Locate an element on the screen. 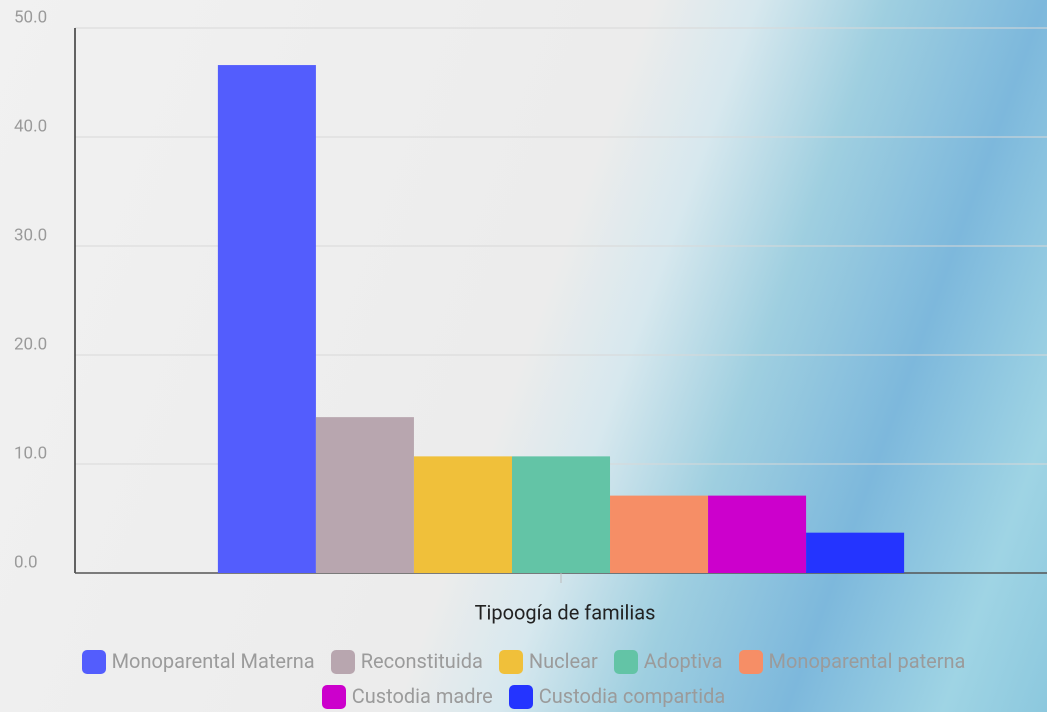  y-tick-label: 40.0 is located at coordinates (30, 126).